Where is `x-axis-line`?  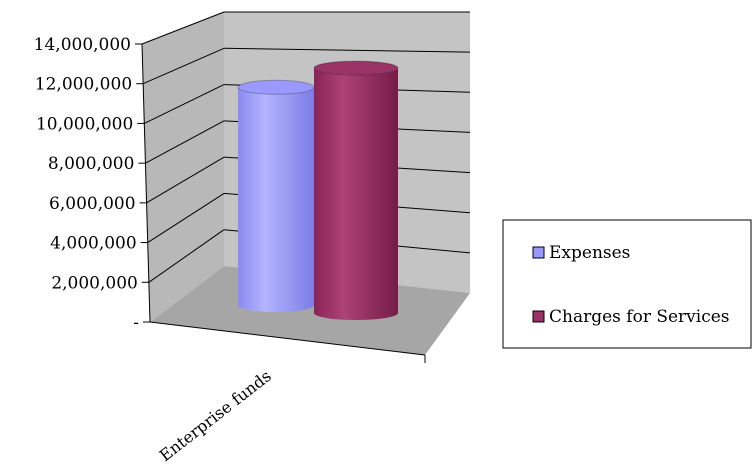 x-axis-line is located at coordinates (287, 338).